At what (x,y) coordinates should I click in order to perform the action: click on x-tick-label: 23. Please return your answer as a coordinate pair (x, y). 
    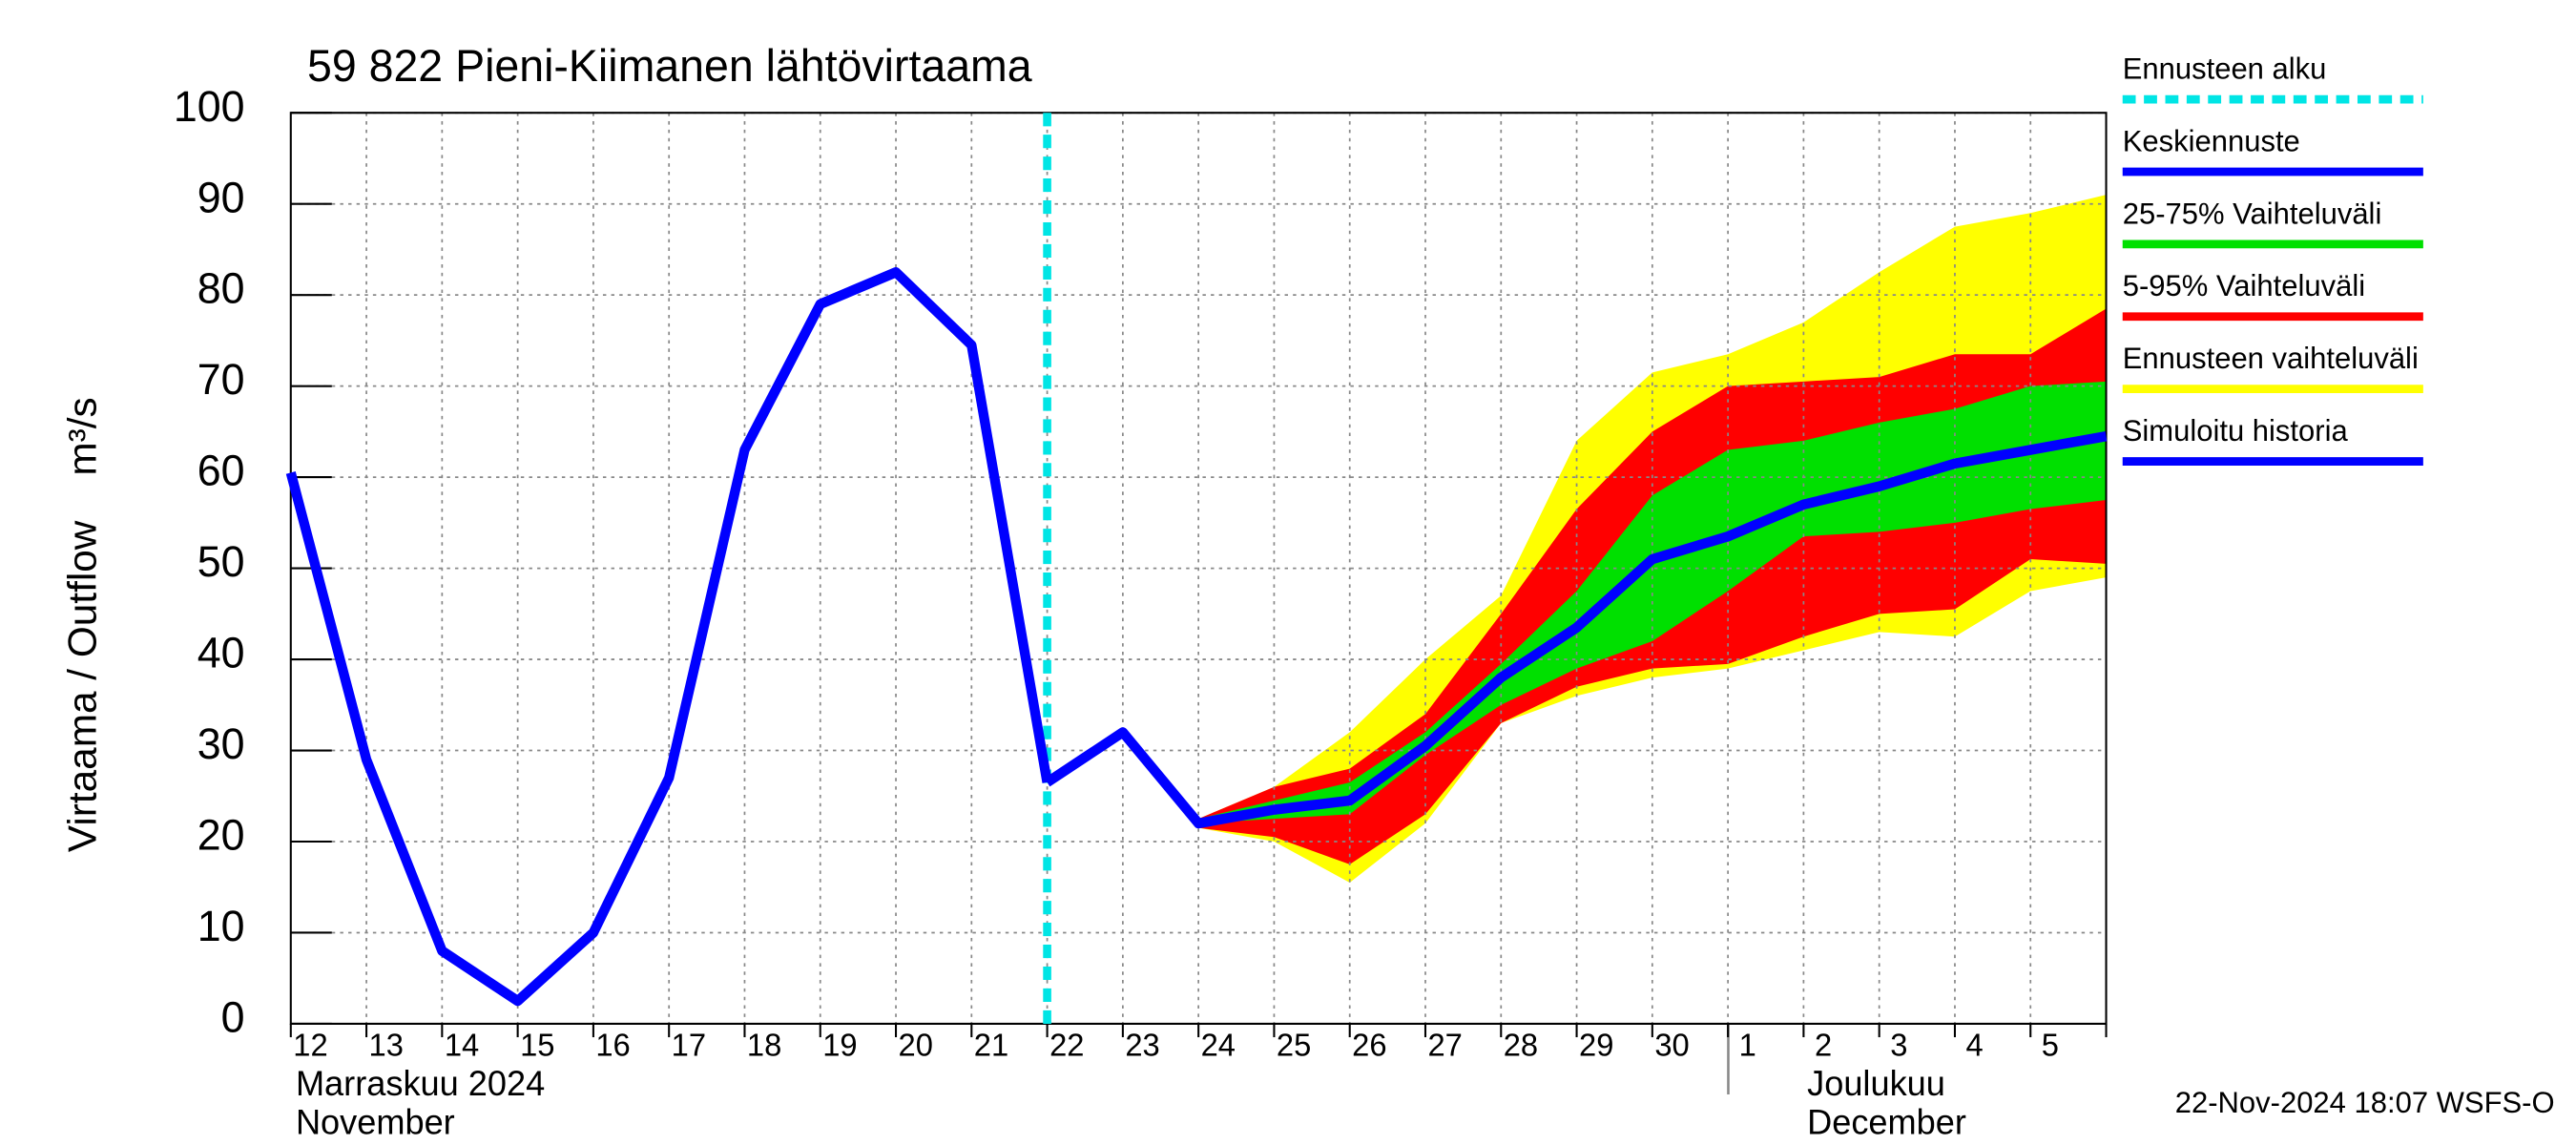
    Looking at the image, I should click on (1142, 1045).